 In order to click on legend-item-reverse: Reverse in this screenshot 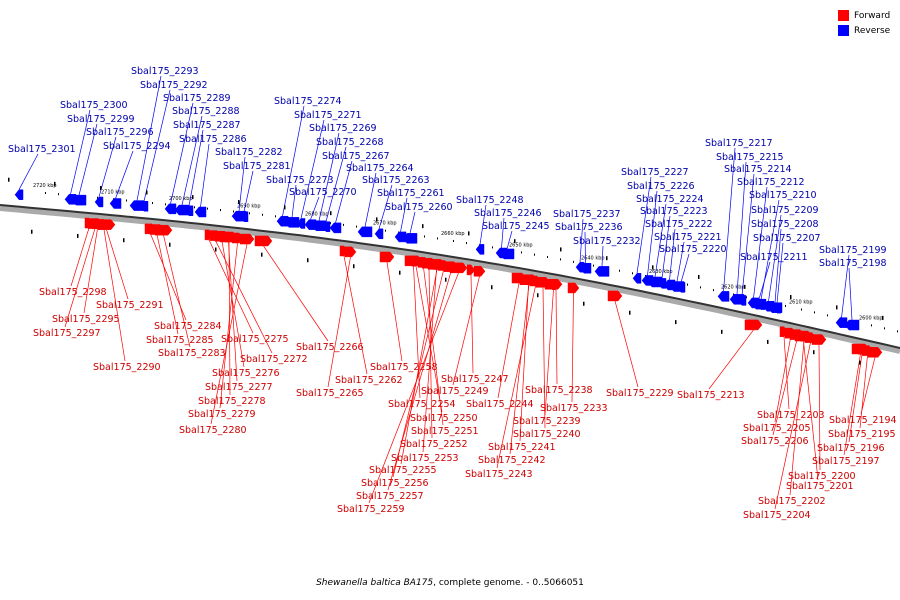, I will do `click(864, 30)`.